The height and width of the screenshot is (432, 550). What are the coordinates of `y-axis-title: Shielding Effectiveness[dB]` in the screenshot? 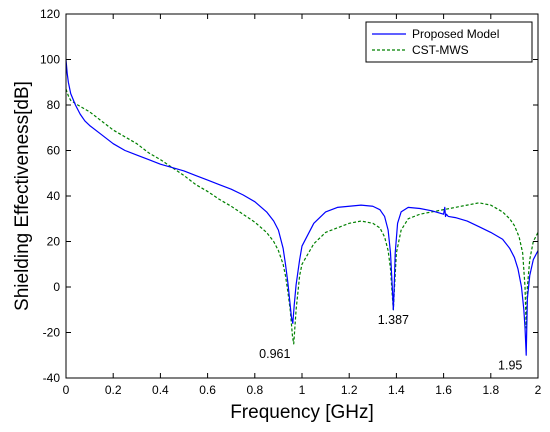 It's located at (22, 196).